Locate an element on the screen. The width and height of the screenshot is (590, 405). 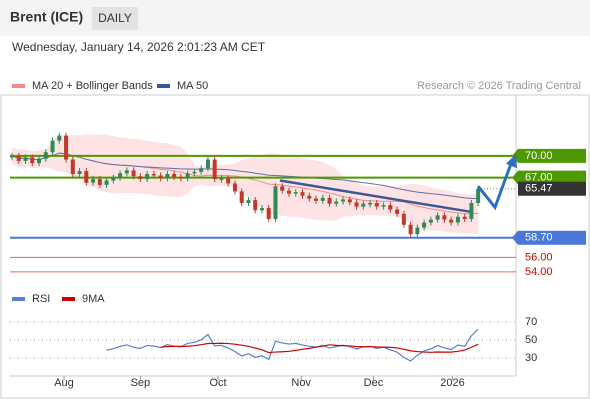
price-label: 67.00 is located at coordinates (539, 178).